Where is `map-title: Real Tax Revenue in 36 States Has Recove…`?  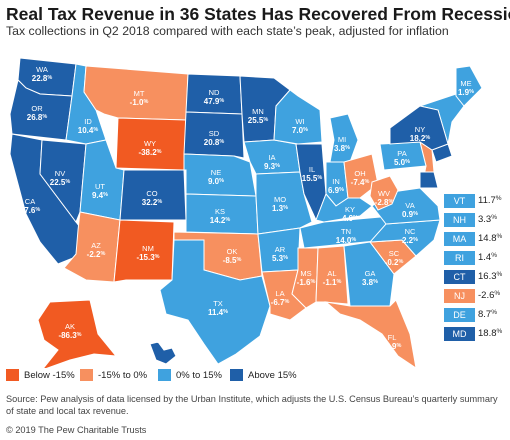 map-title: Real Tax Revenue in 36 States Has Recove… is located at coordinates (258, 14).